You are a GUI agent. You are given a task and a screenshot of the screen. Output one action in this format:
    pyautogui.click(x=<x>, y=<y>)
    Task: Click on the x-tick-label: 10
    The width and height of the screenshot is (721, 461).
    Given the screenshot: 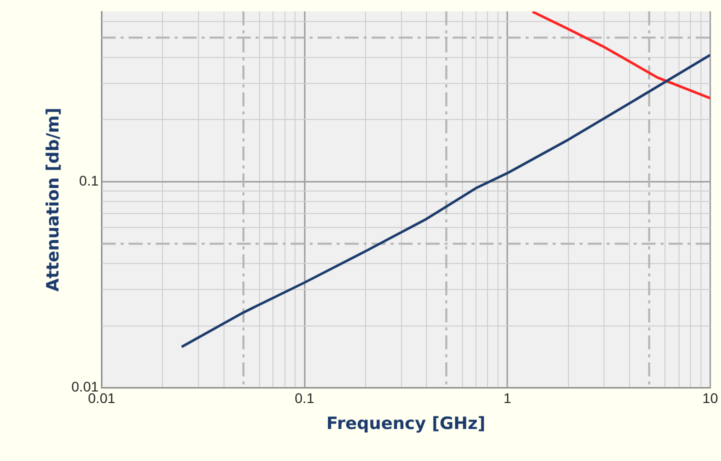 What is the action you would take?
    pyautogui.click(x=710, y=398)
    